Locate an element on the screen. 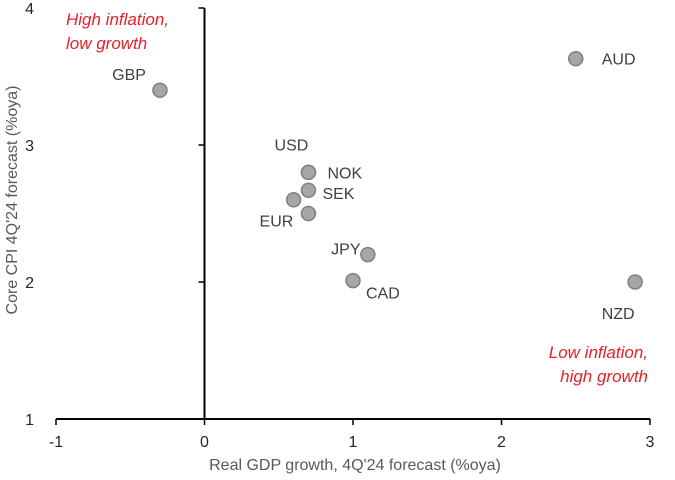  point-label: USD is located at coordinates (292, 145).